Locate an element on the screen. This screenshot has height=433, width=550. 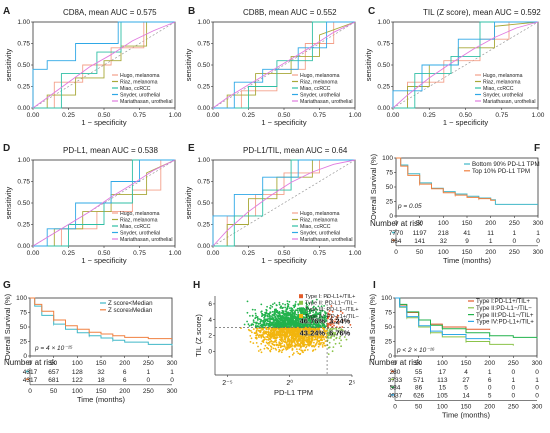
y-tick-label: 0.50 is located at coordinates (23, 203).